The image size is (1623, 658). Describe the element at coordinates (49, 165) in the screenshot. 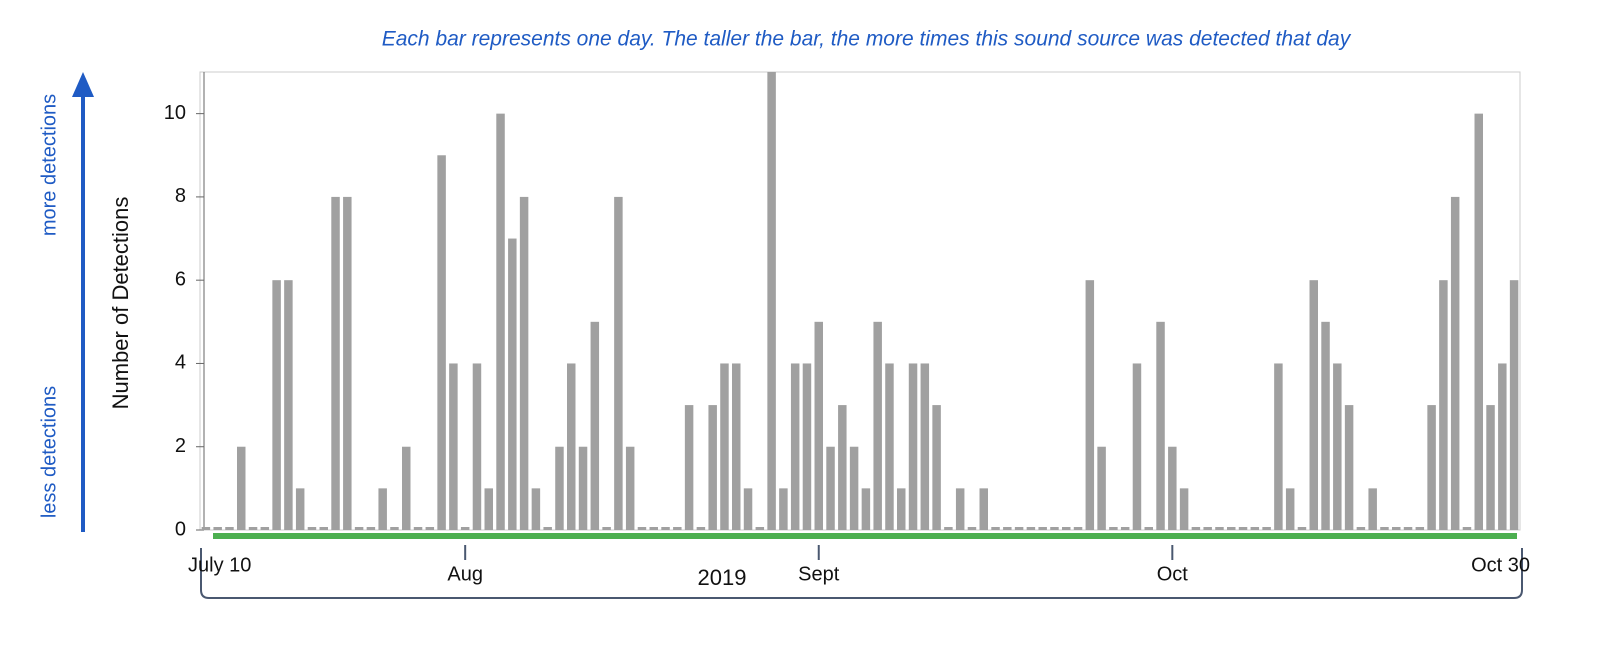

I see `arrow-top-label: more detections` at that location.